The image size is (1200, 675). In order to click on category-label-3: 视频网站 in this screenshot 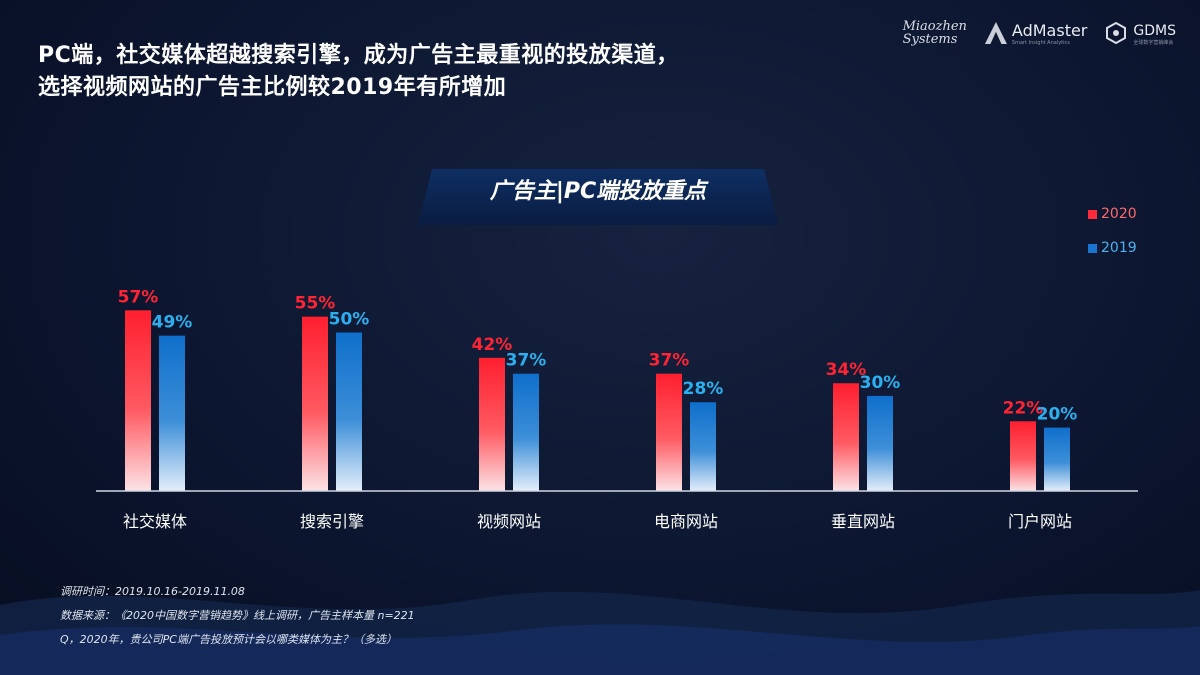, I will do `click(509, 521)`.